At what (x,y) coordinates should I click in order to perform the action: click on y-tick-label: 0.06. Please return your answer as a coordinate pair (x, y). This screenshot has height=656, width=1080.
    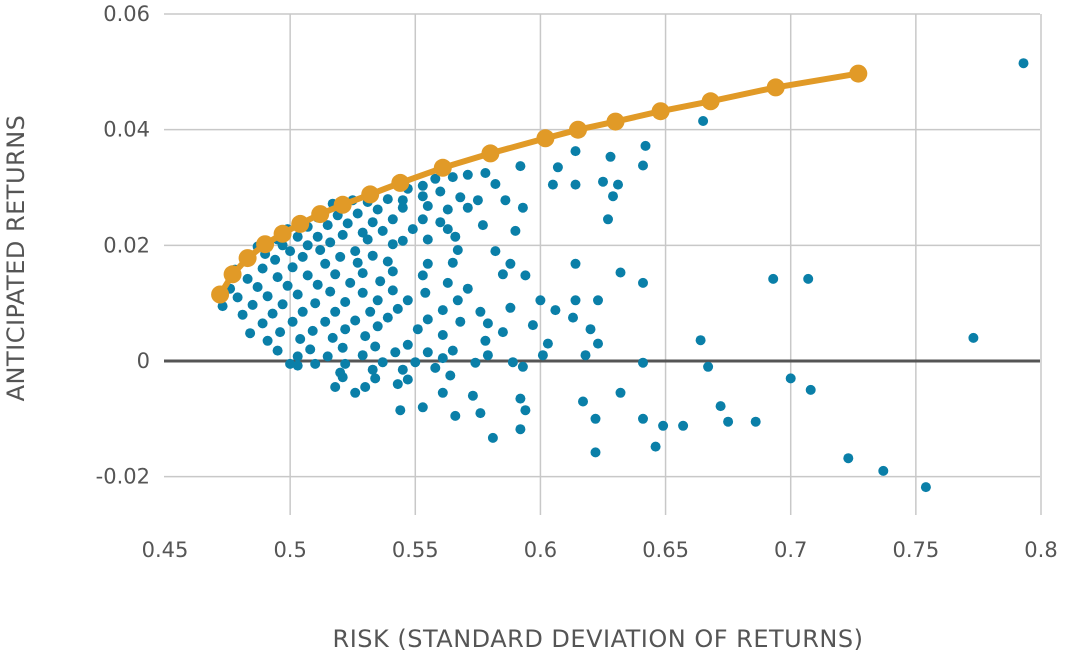
    Looking at the image, I should click on (126, 14).